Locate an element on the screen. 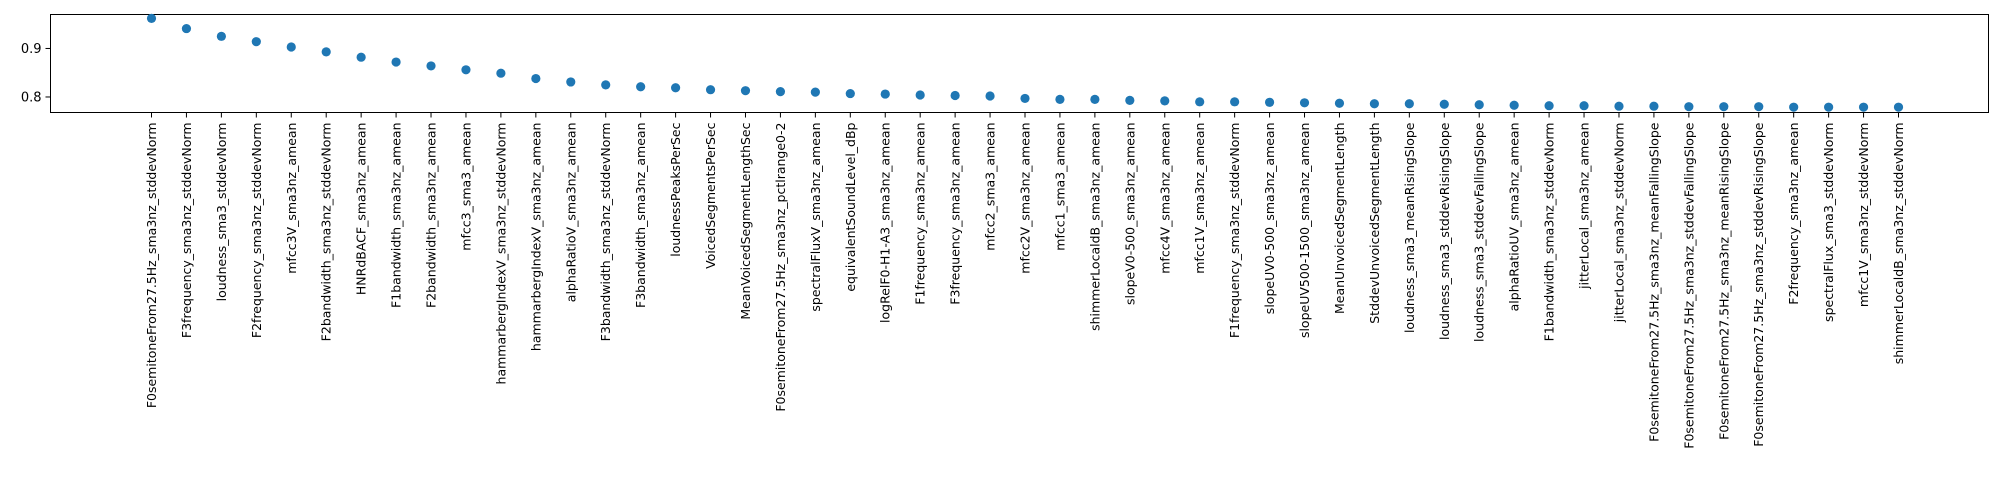  x-tick-label: slopeUV500-1500_sma3nz_amean is located at coordinates (1304, 231).